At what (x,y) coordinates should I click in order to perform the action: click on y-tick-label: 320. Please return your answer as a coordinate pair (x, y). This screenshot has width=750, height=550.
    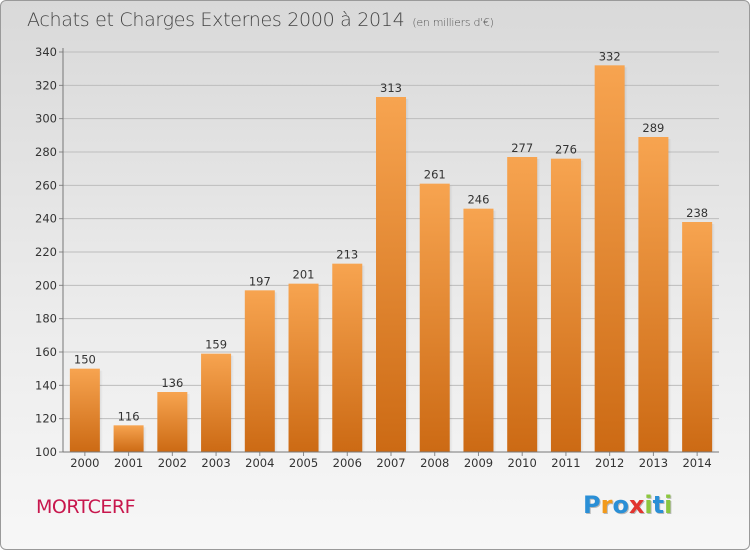
    Looking at the image, I should click on (46, 85).